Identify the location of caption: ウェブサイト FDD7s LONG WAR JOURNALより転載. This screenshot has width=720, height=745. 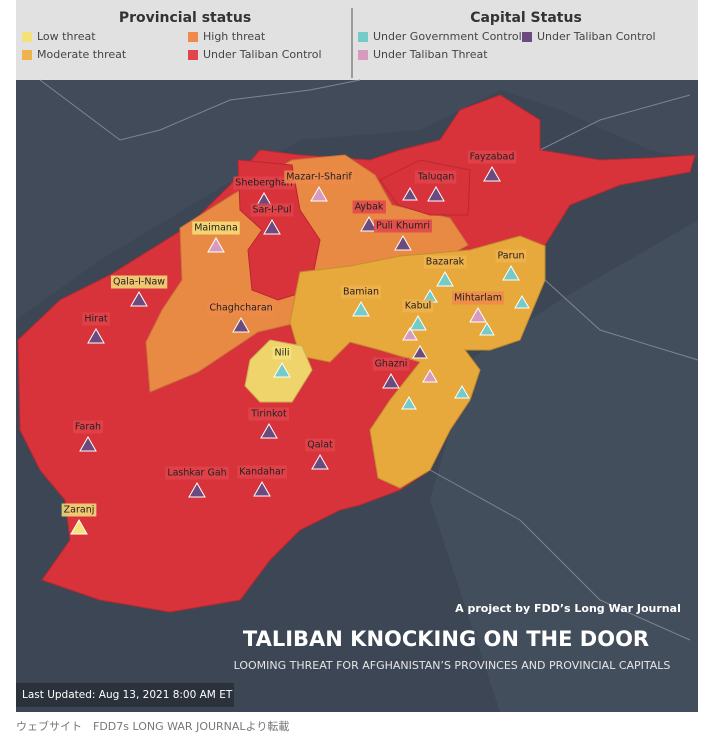
(152, 726).